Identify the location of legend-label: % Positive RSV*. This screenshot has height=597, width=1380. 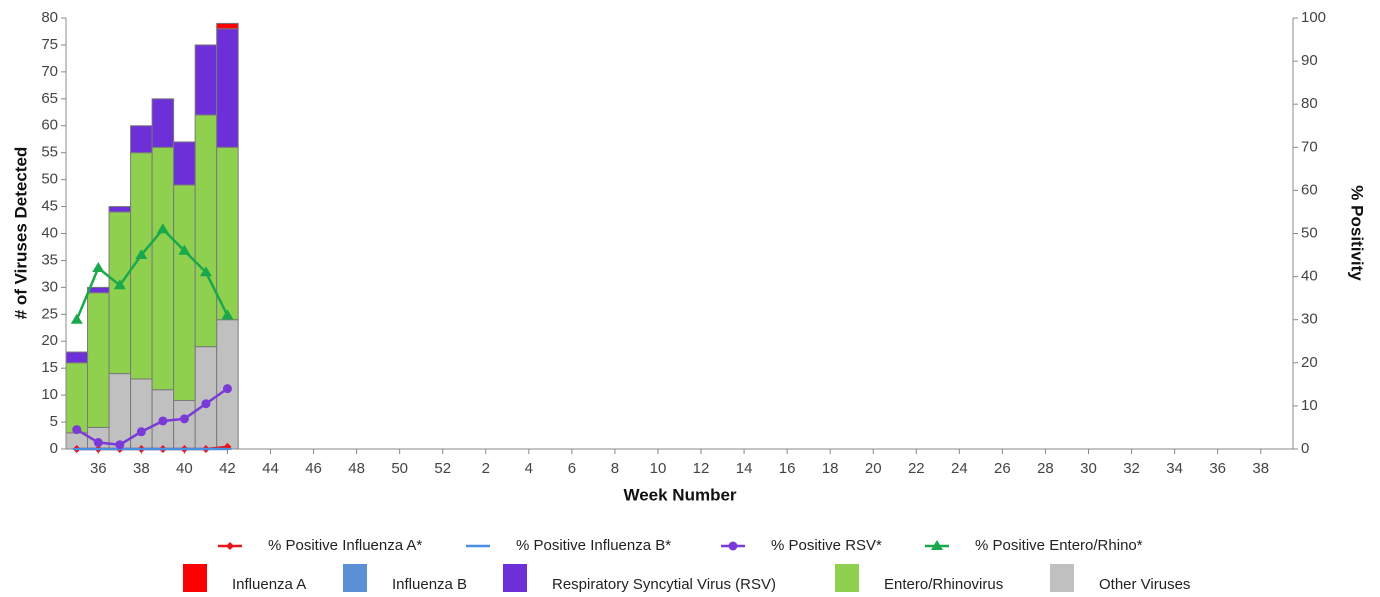
(826, 545).